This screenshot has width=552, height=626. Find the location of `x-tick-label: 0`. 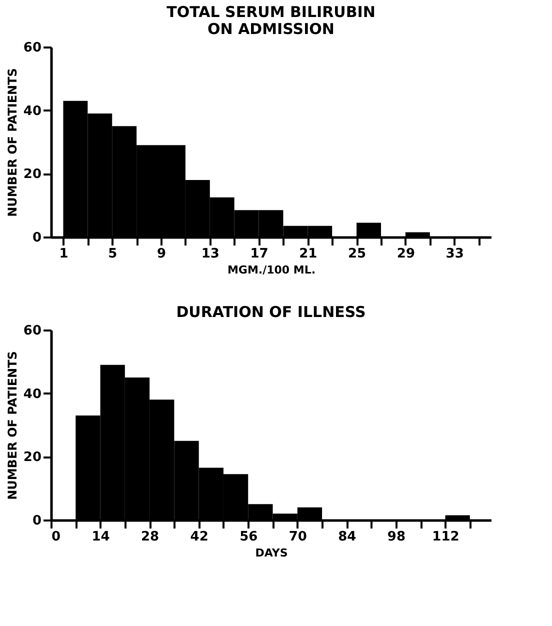

x-tick-label: 0 is located at coordinates (56, 537).